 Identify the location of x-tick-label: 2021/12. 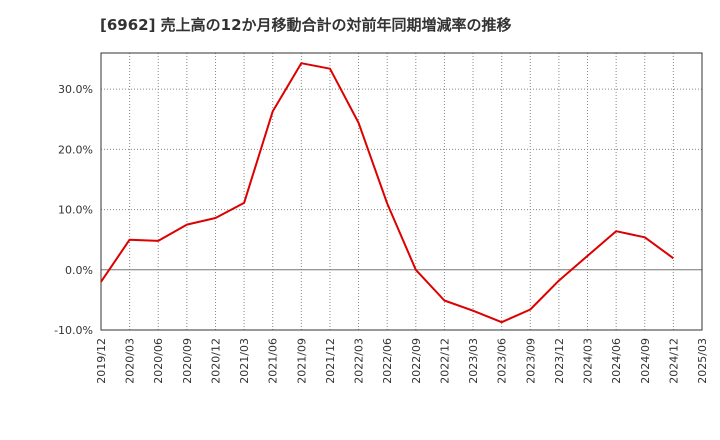
(330, 361).